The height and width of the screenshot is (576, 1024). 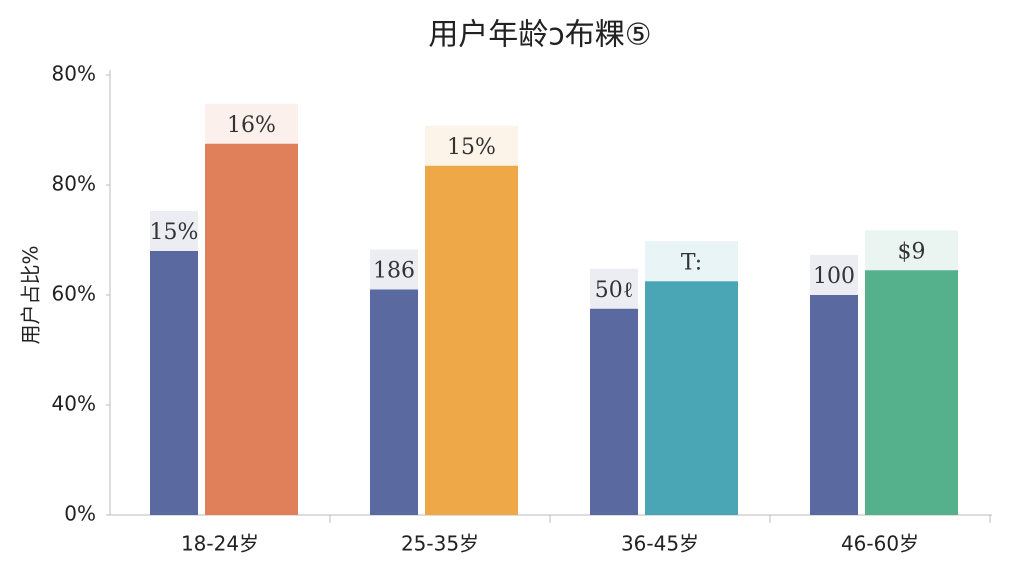 I want to click on value-label: $9, so click(x=912, y=251).